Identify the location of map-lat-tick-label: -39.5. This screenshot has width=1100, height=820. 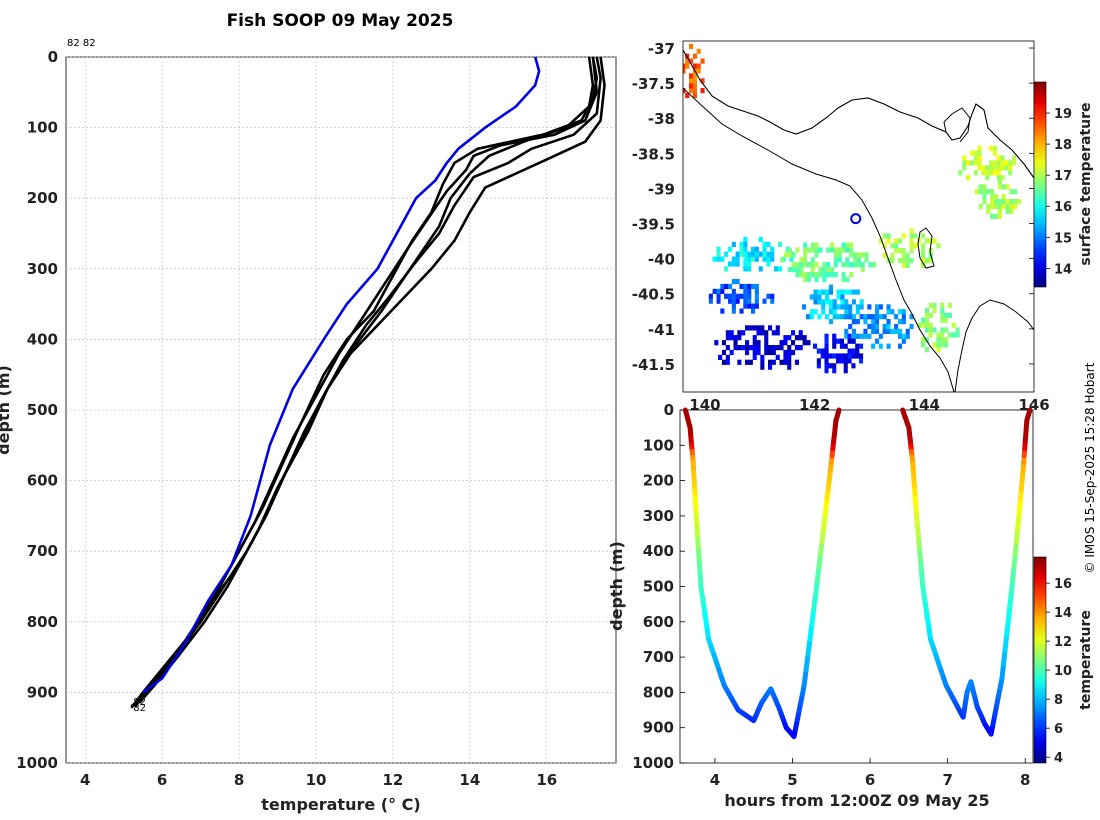
(653, 225).